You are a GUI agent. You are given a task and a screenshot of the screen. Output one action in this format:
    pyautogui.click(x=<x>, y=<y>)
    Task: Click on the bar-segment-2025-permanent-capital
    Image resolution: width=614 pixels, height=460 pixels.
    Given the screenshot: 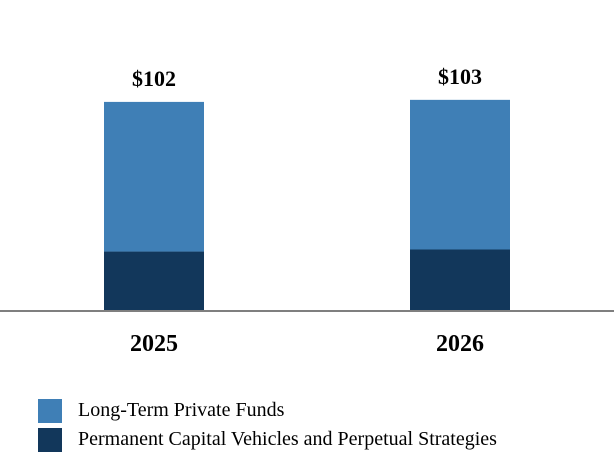 What is the action you would take?
    pyautogui.click(x=154, y=281)
    